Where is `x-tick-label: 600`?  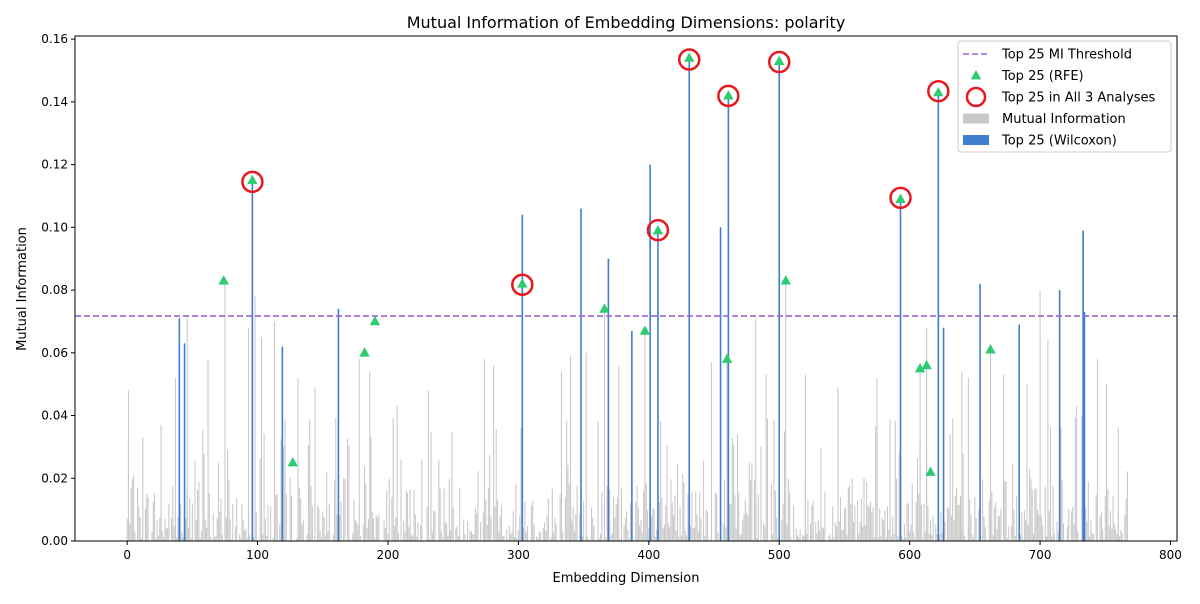
x-tick-label: 600 is located at coordinates (909, 555).